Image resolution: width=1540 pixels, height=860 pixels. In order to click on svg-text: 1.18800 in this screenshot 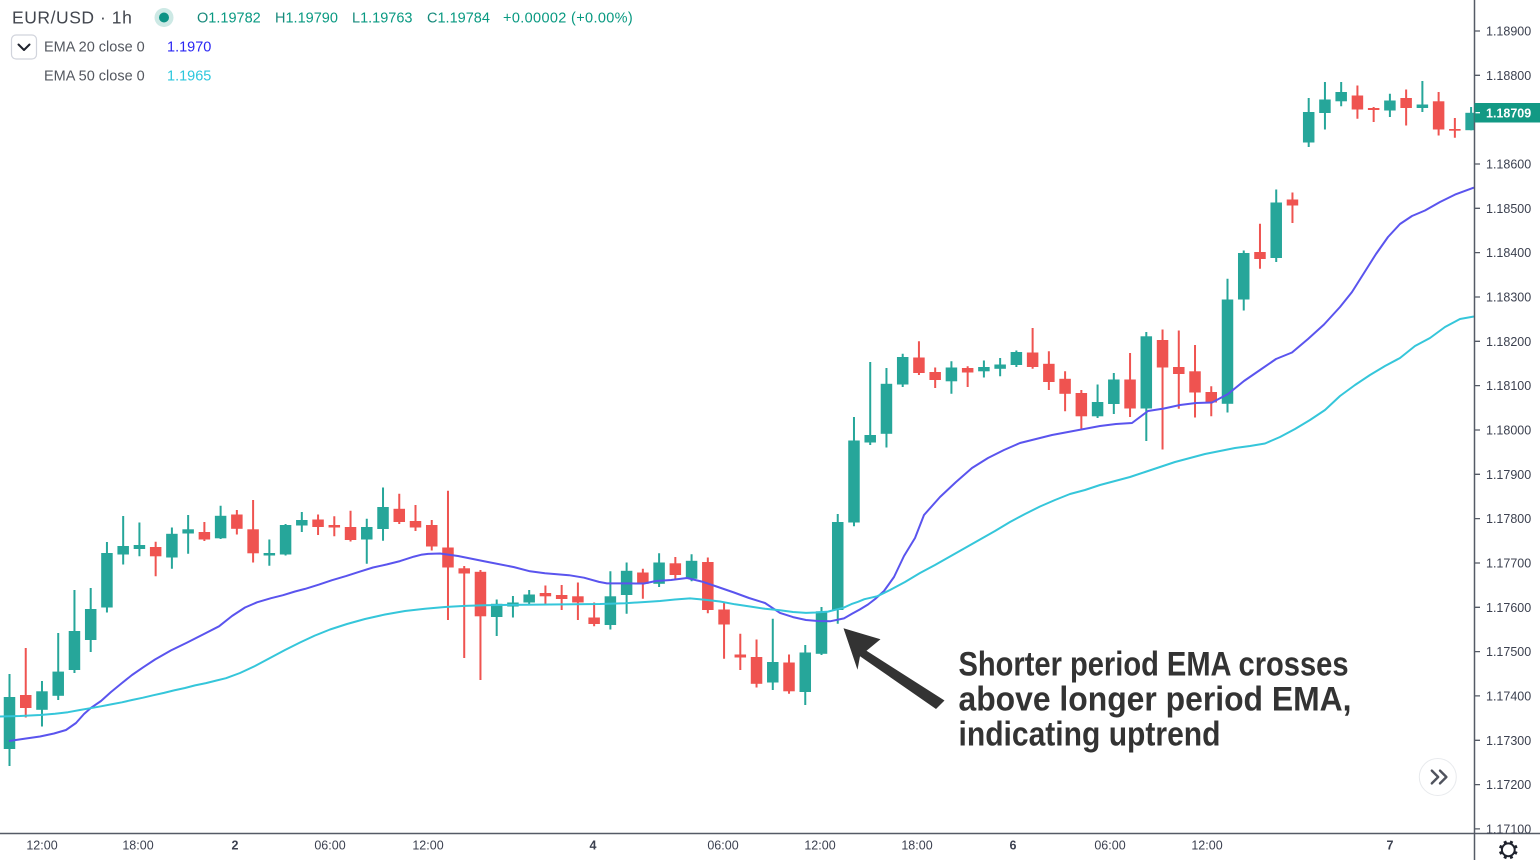, I will do `click(1508, 76)`.